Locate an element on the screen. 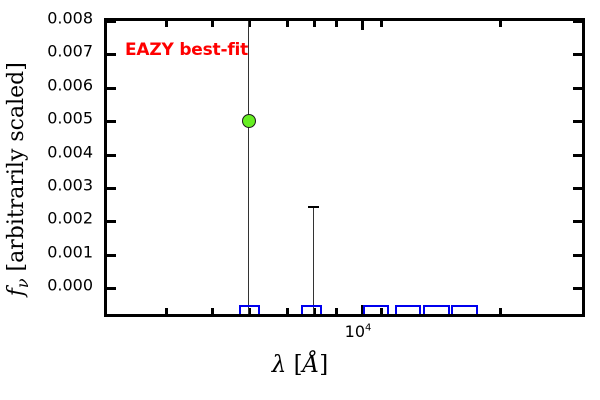 This screenshot has width=600, height=400. x-tick-mark-major-top is located at coordinates (362, 25).